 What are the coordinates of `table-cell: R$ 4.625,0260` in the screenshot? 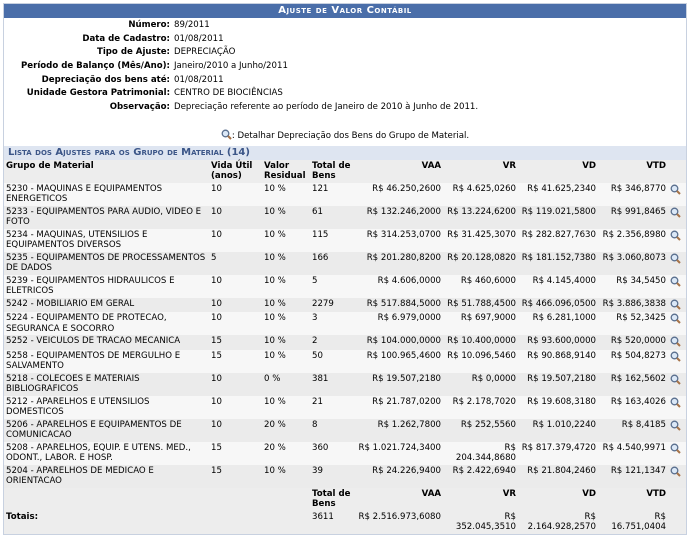 It's located at (480, 194).